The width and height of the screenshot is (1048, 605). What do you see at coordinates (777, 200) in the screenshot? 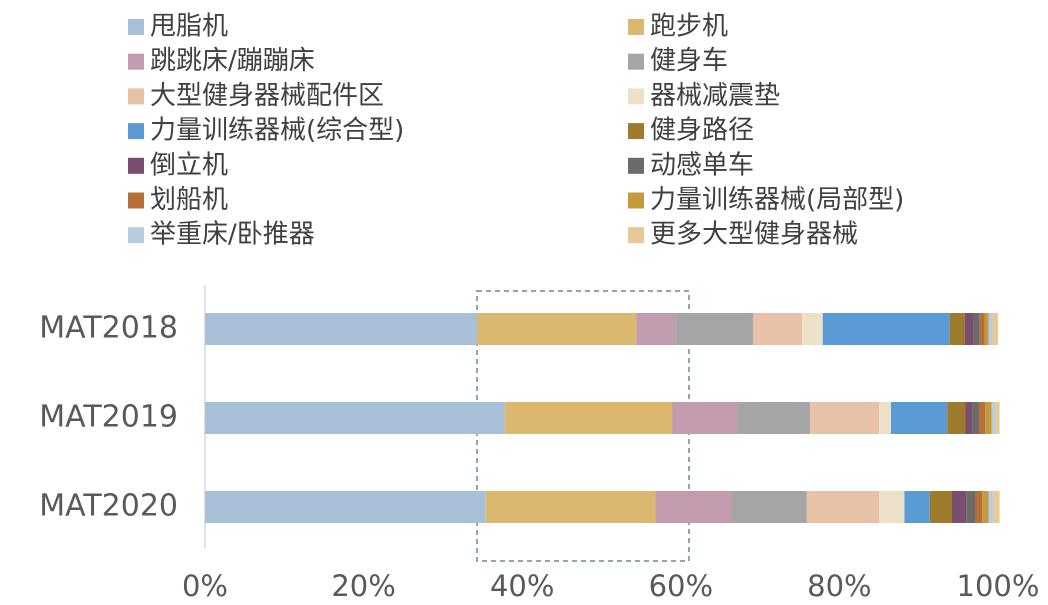
I see `legend-label: 力量训练器械(局部型)` at bounding box center [777, 200].